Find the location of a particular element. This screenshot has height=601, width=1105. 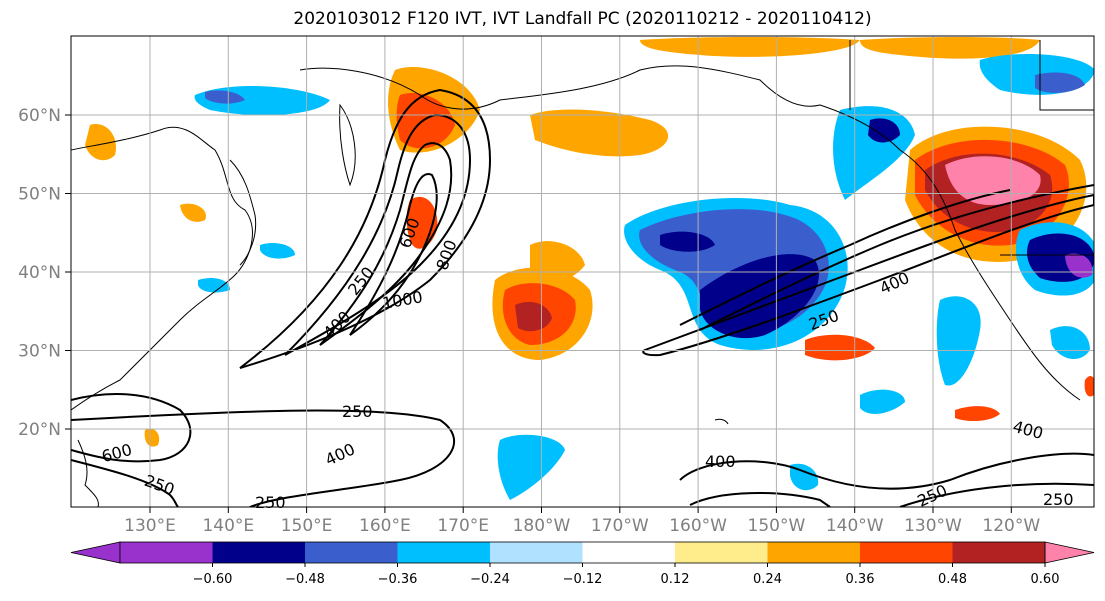

lon-label: 120°W is located at coordinates (1011, 526).